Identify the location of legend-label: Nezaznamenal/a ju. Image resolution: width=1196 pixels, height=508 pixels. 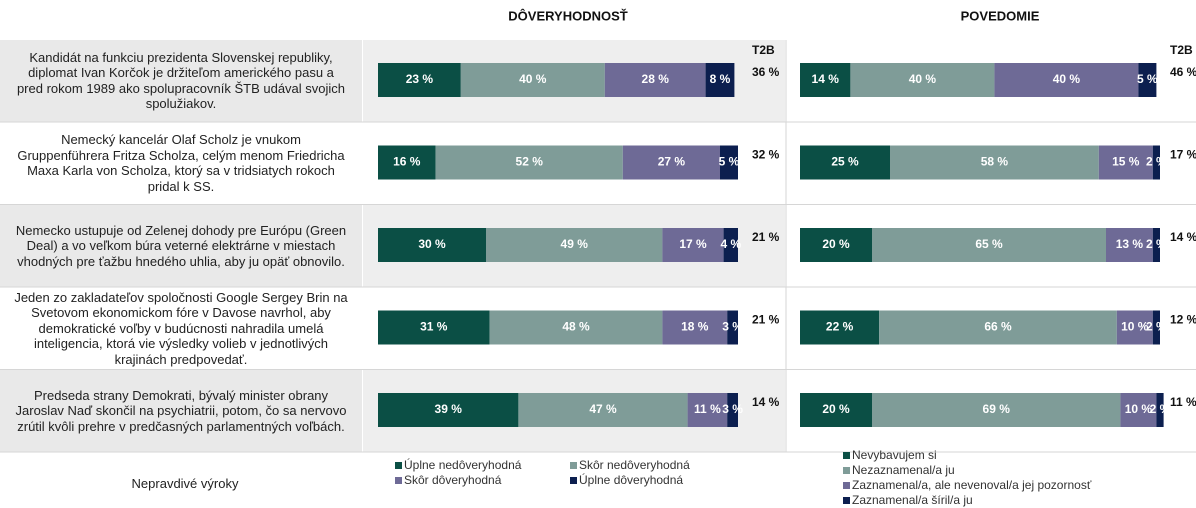
(903, 470).